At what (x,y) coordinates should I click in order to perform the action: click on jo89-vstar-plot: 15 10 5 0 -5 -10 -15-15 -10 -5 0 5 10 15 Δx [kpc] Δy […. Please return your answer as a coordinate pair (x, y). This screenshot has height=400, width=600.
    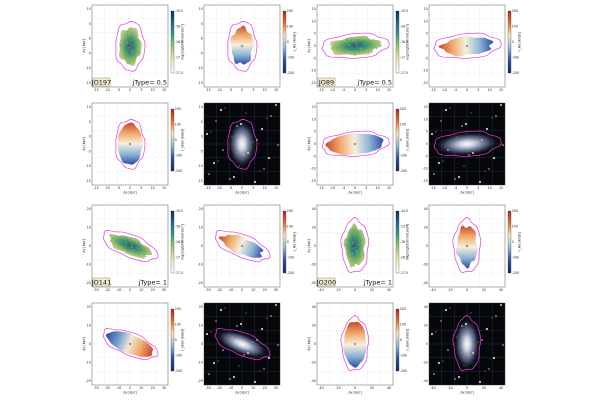
    Looking at the image, I should click on (358, 148).